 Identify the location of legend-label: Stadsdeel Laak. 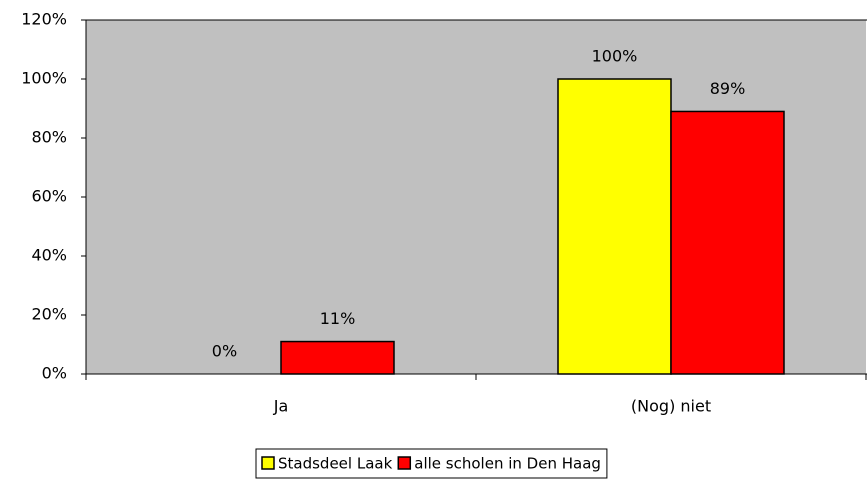
(335, 464).